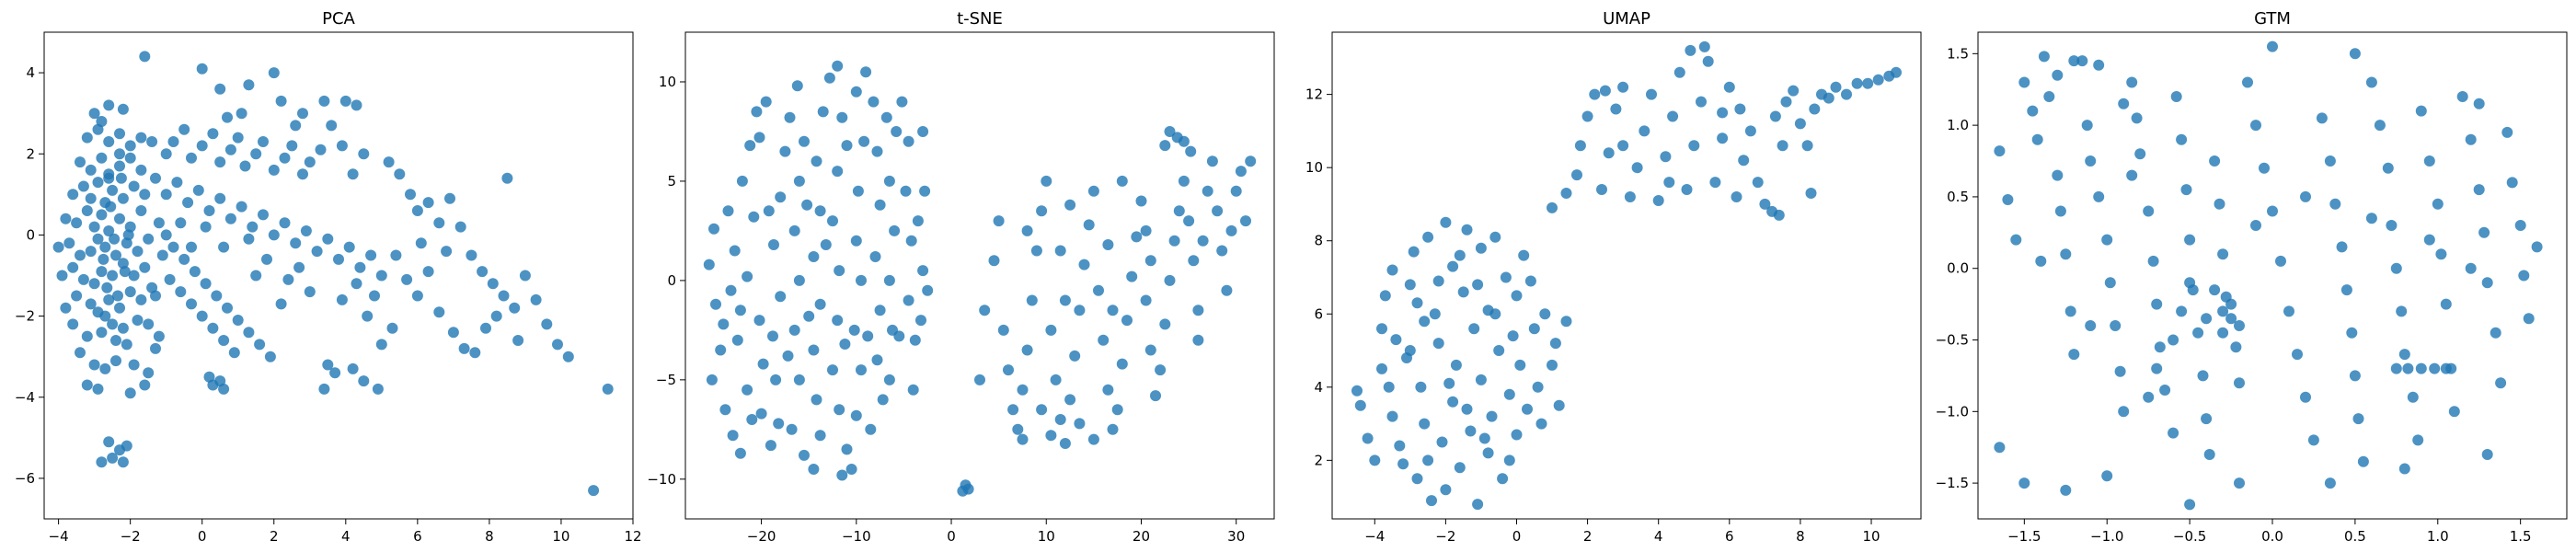  Describe the element at coordinates (59, 536) in the screenshot. I see `x-tick-label: −4` at that location.